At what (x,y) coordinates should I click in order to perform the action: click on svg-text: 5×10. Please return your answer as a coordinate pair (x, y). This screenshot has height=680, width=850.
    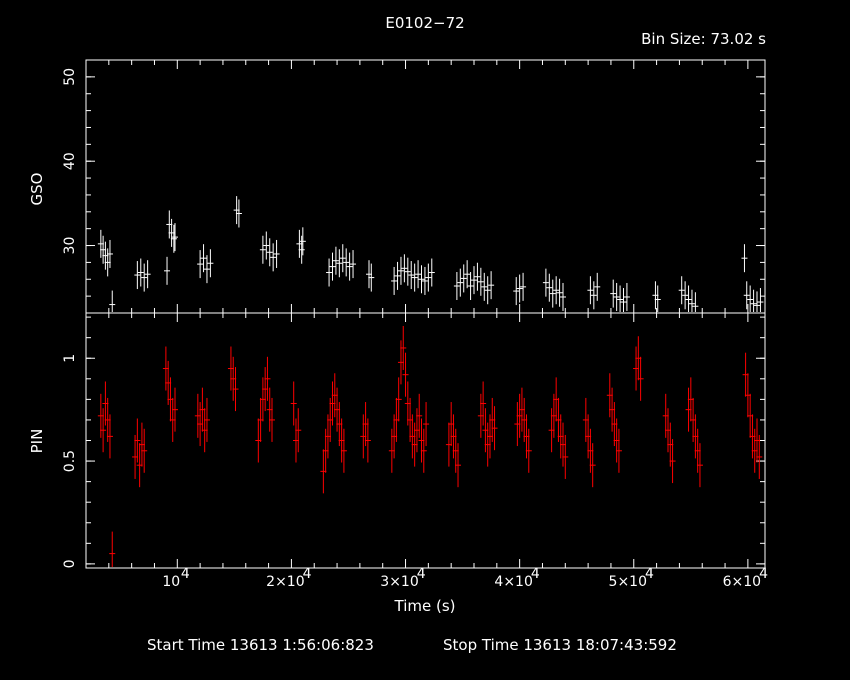
    Looking at the image, I should click on (628, 582).